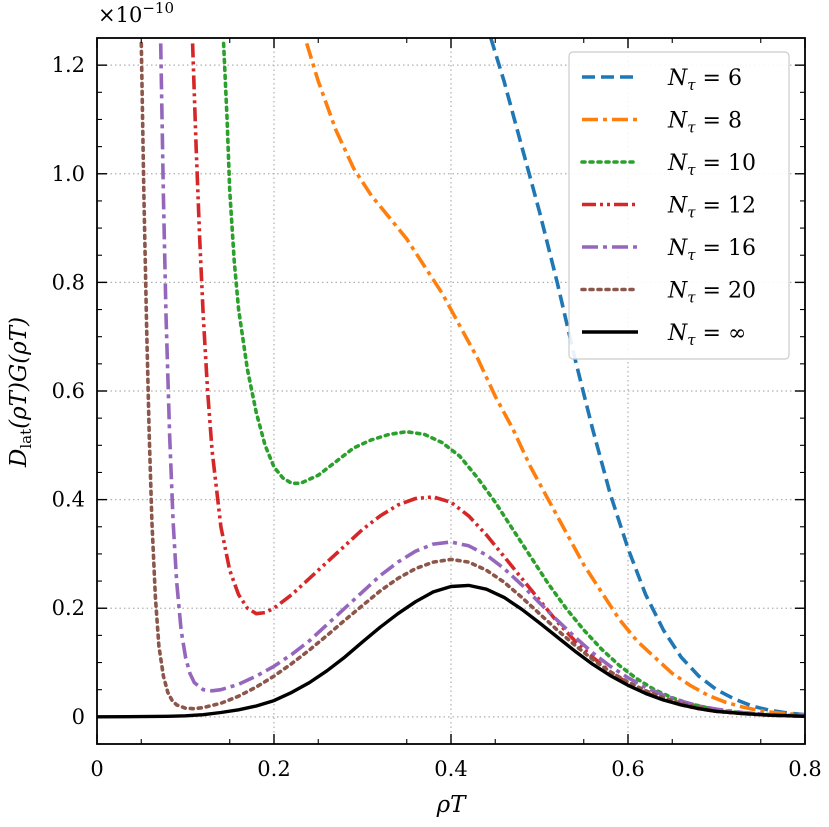 The width and height of the screenshot is (829, 827). What do you see at coordinates (96, 769) in the screenshot?
I see `x-tick-label: 0` at bounding box center [96, 769].